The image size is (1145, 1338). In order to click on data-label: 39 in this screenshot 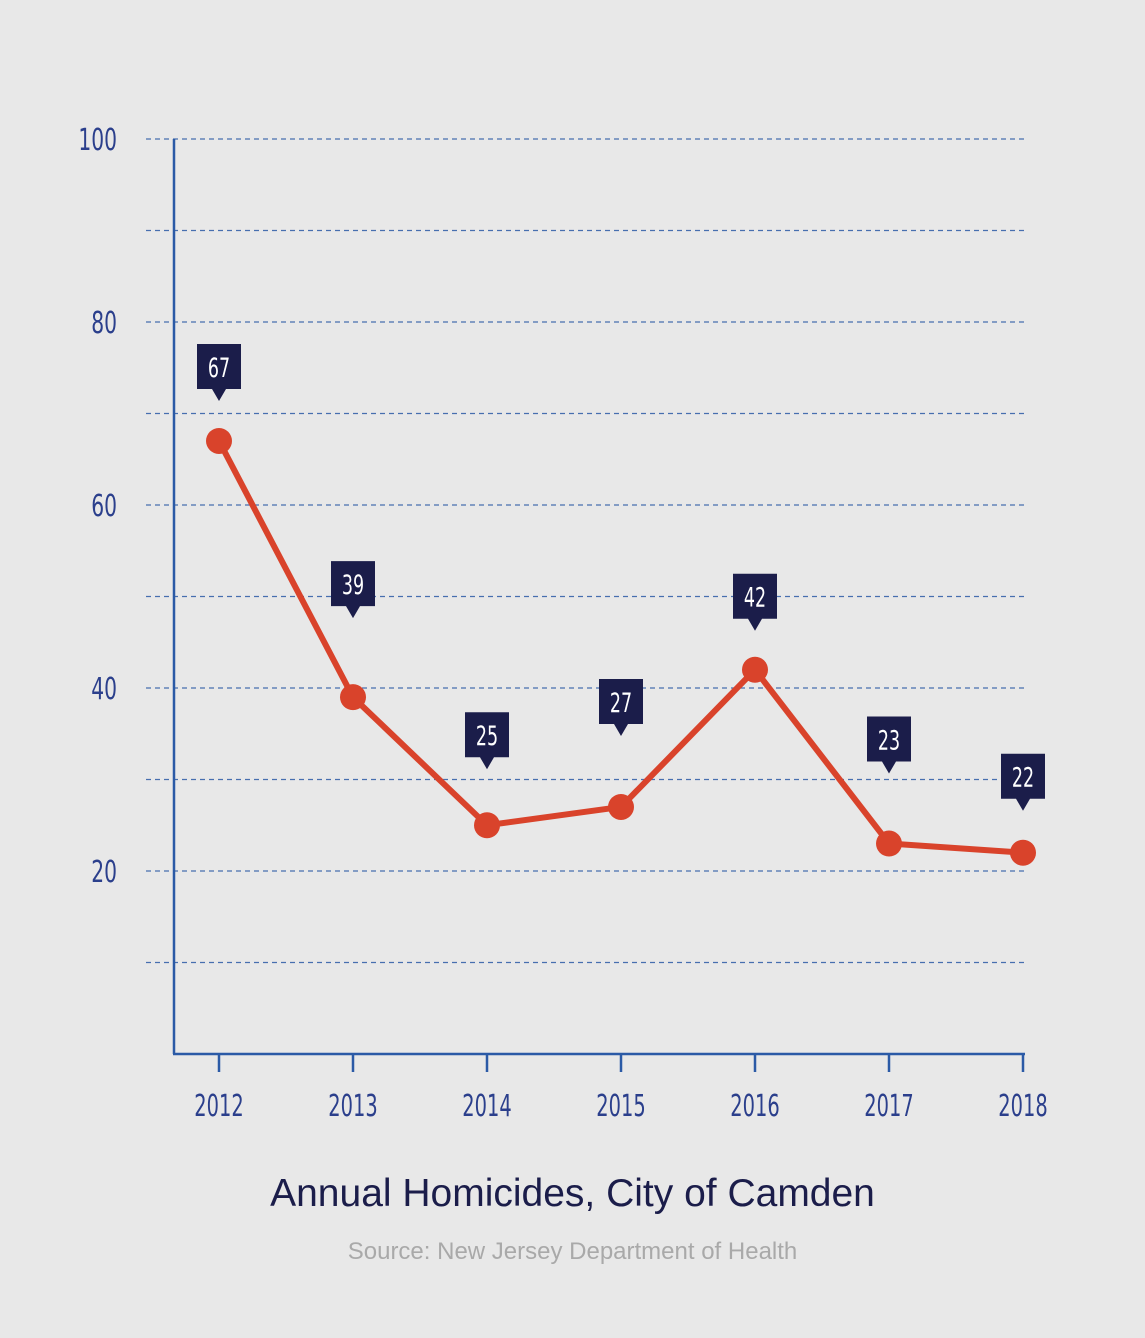, I will do `click(353, 585)`.